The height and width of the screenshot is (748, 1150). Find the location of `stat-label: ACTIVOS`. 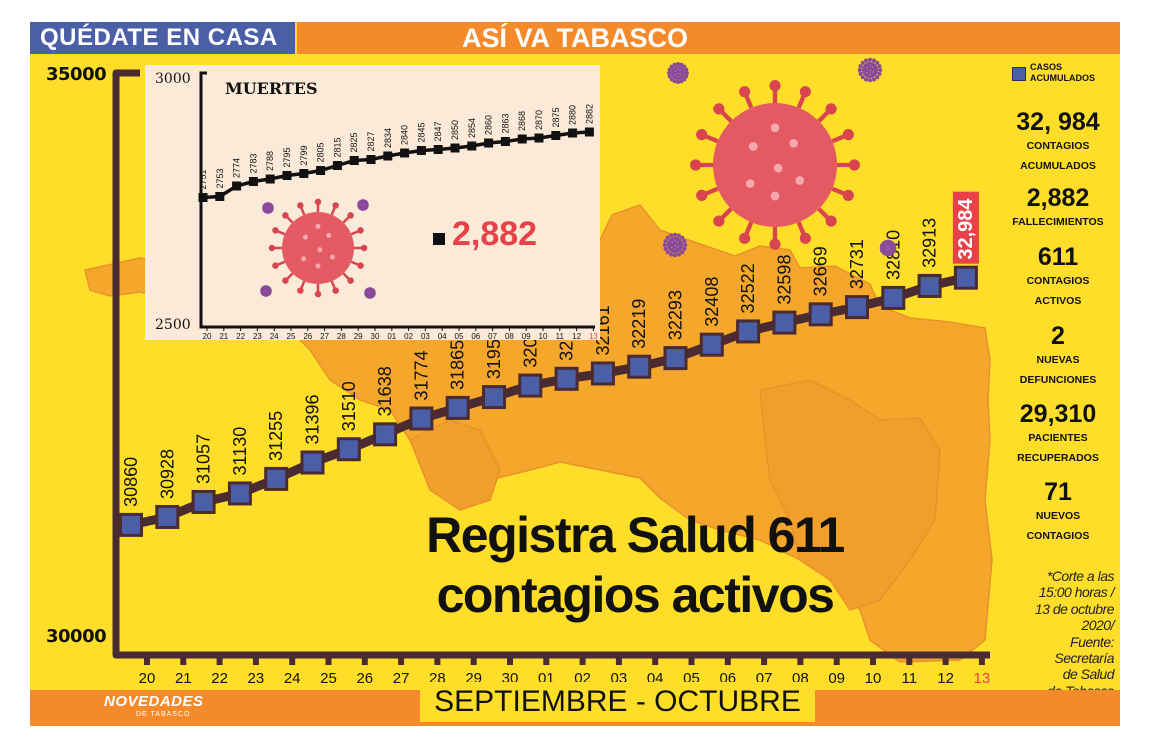

stat-label: ACTIVOS is located at coordinates (1058, 301).